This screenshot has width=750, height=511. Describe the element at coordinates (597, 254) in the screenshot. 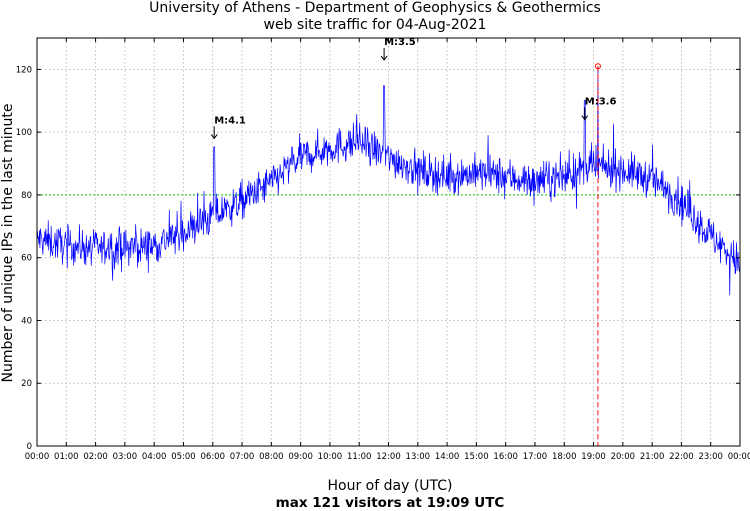

I see `max-marker-layer` at that location.